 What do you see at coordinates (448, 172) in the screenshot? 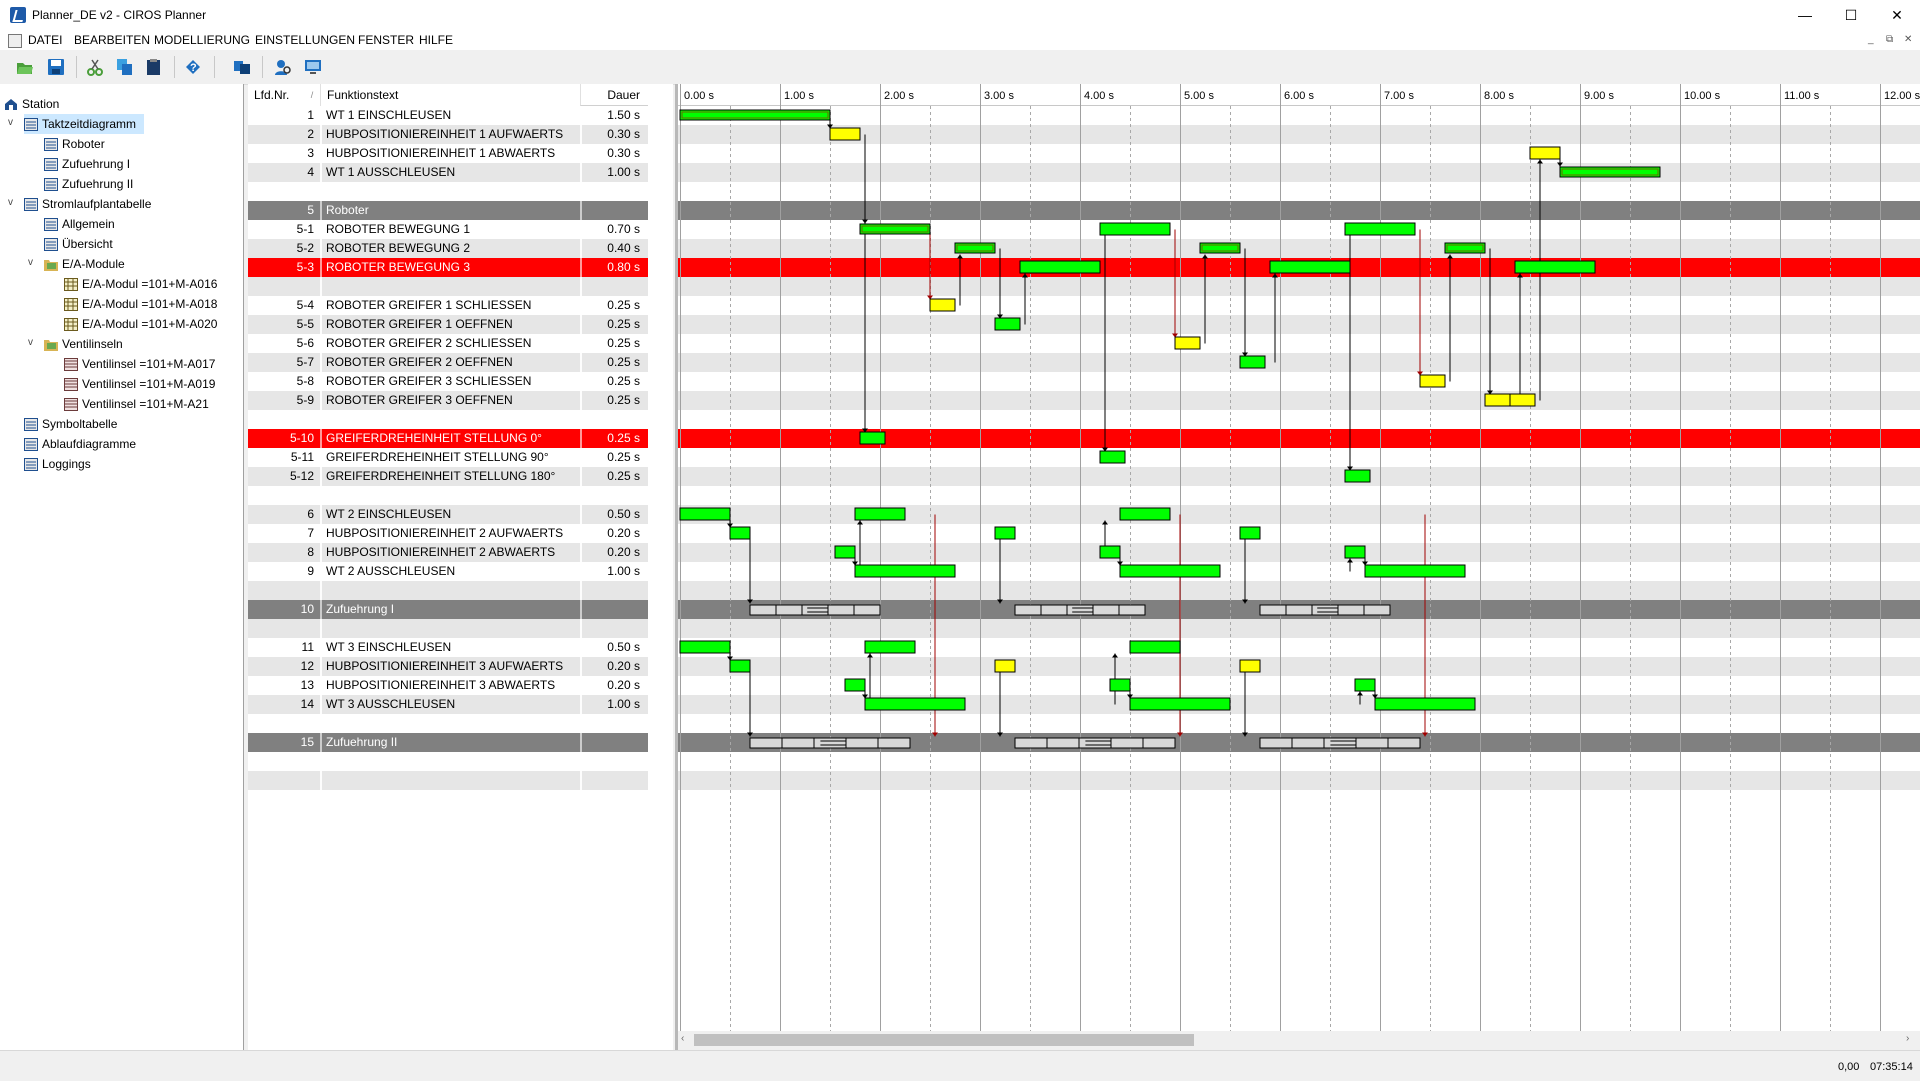
I see `table-row: 4 WT 1 AUSSCHLEUSEN 1.00 s` at bounding box center [448, 172].